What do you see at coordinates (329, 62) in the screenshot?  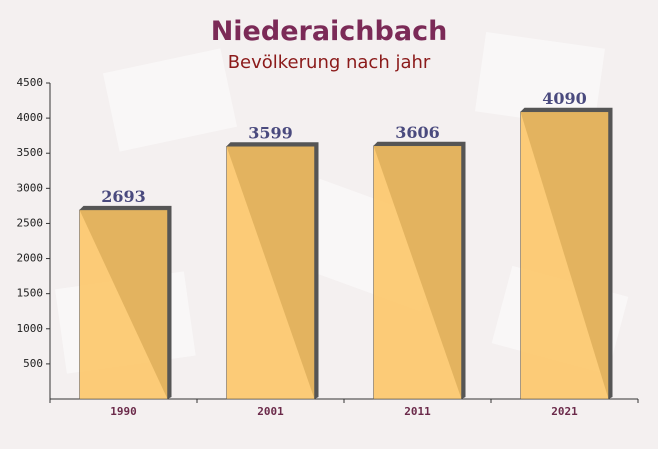 I see `chart-subtitle: Bevölkerung nach jahr` at bounding box center [329, 62].